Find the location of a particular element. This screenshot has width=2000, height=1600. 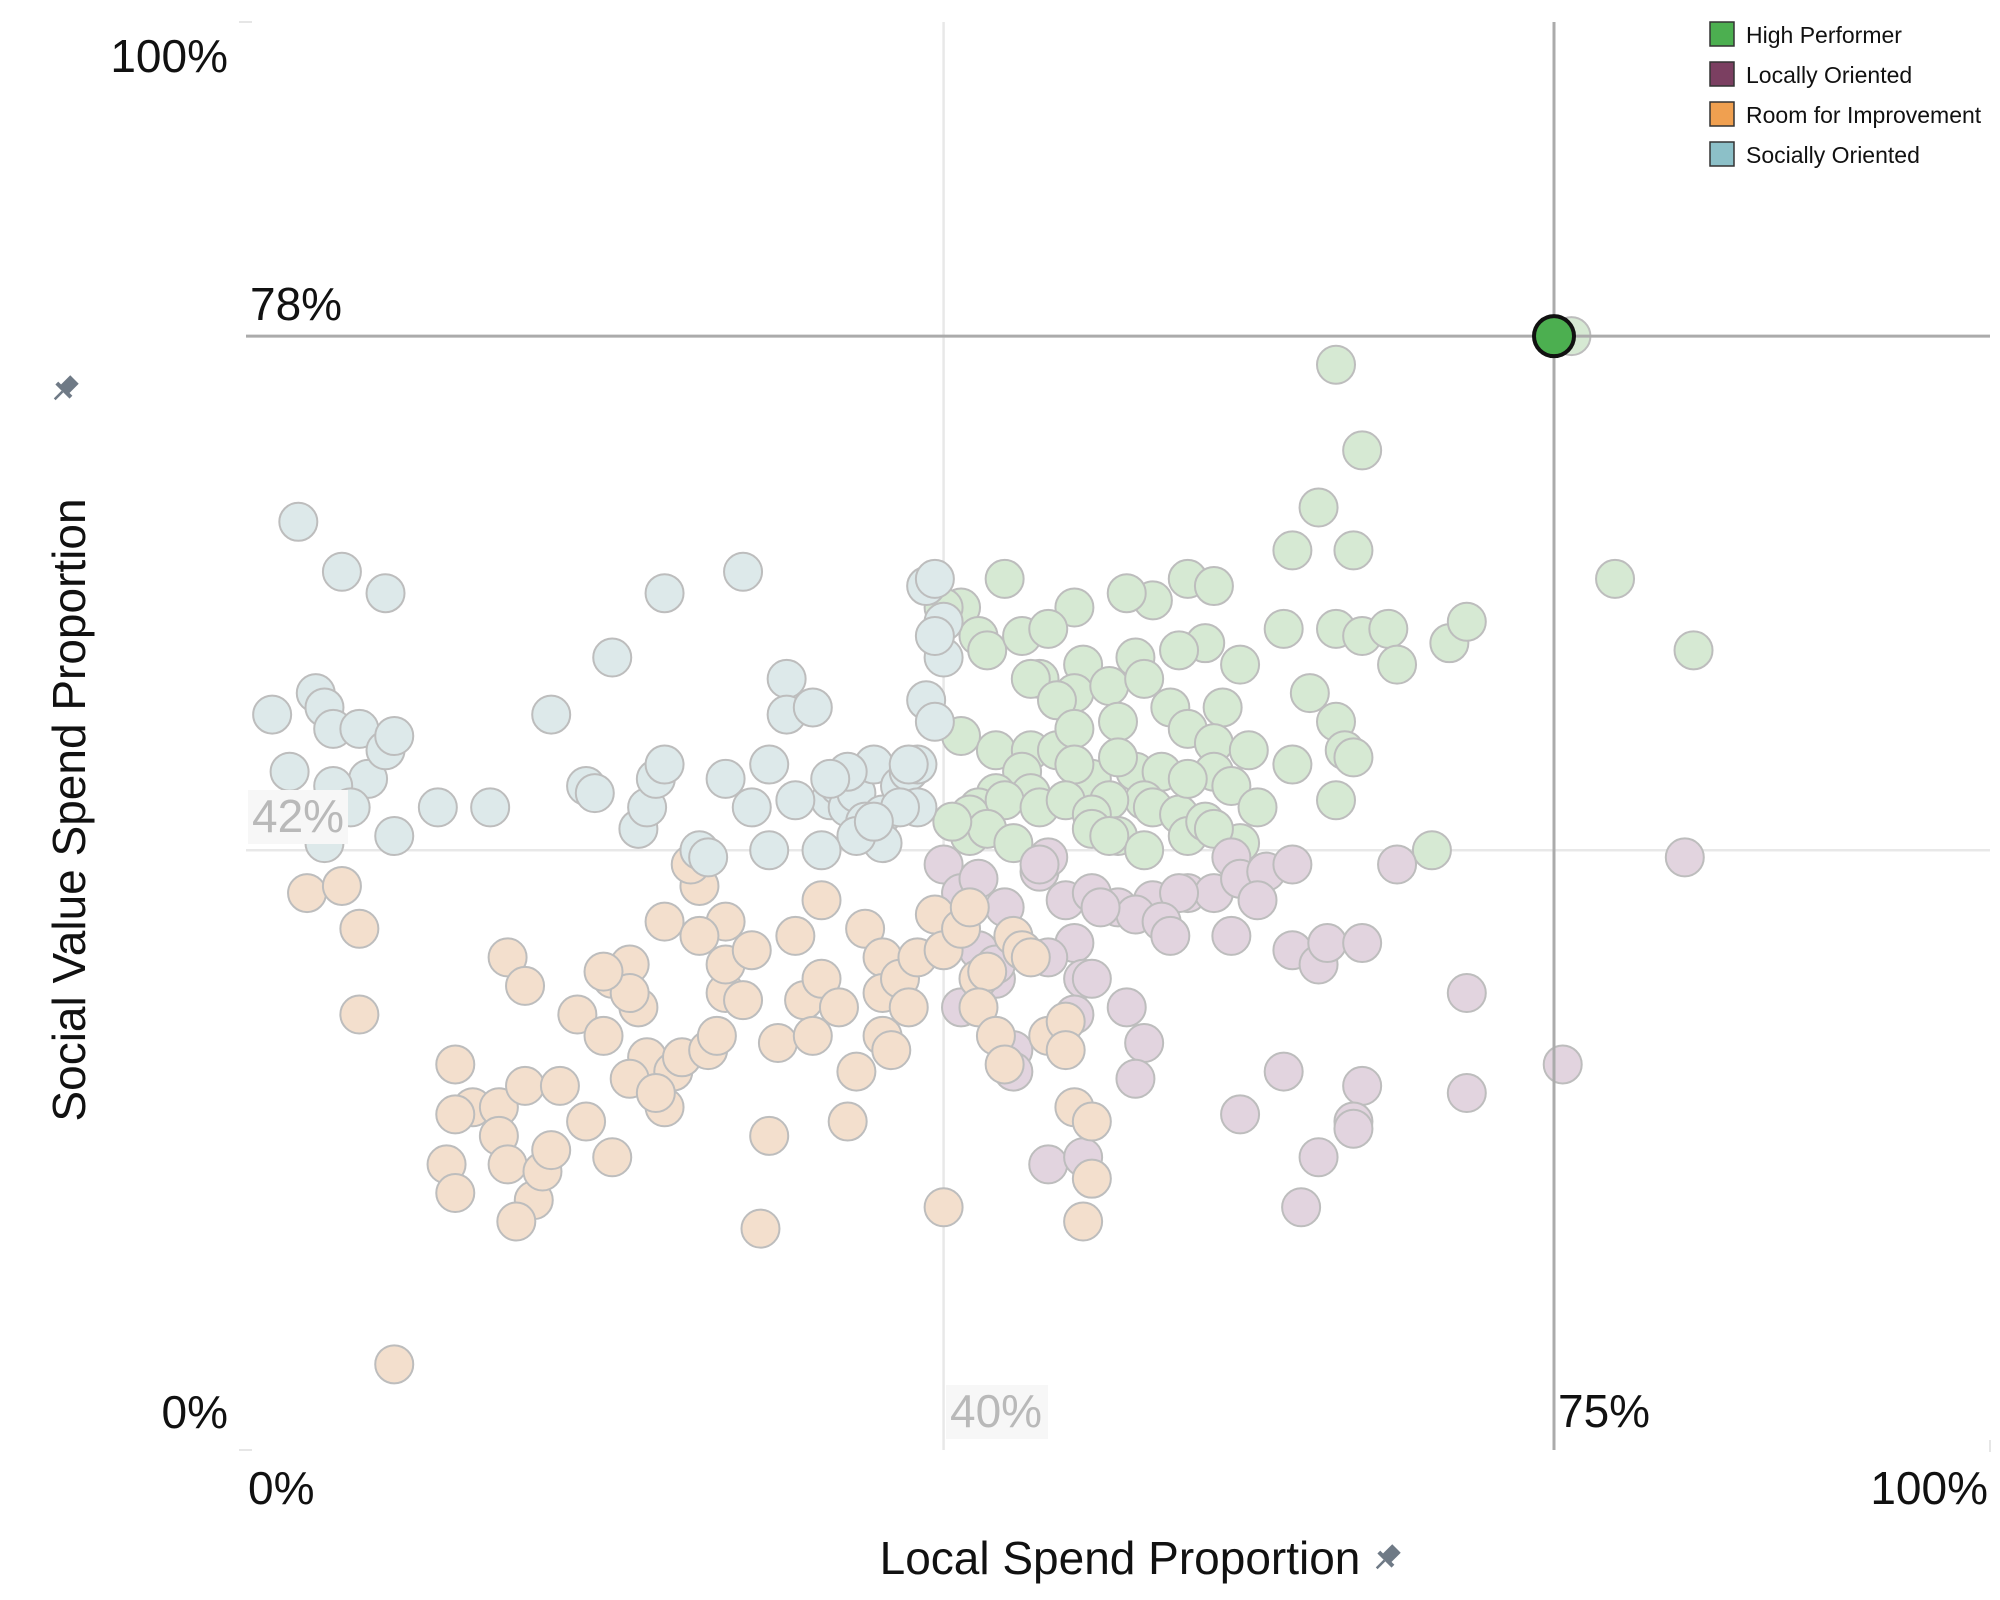

highlighted-point is located at coordinates (1554, 336).